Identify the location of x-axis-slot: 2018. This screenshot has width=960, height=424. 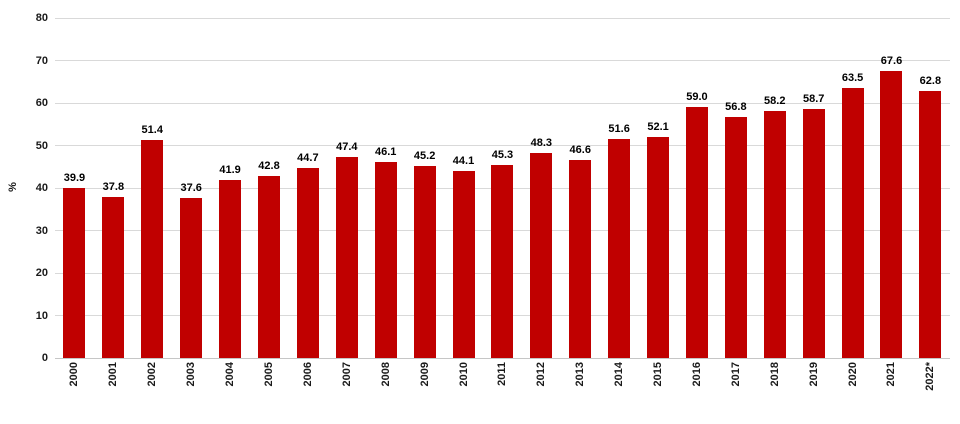
(774, 390).